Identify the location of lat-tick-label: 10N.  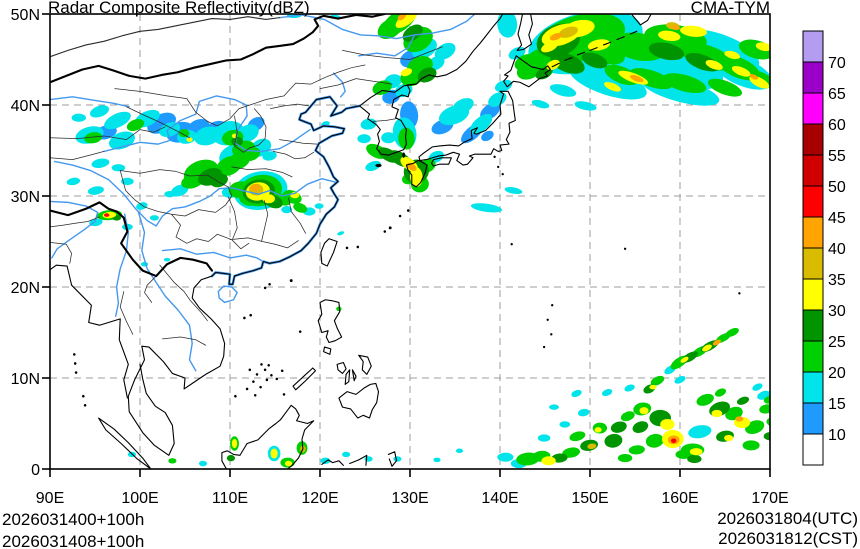
(25, 379).